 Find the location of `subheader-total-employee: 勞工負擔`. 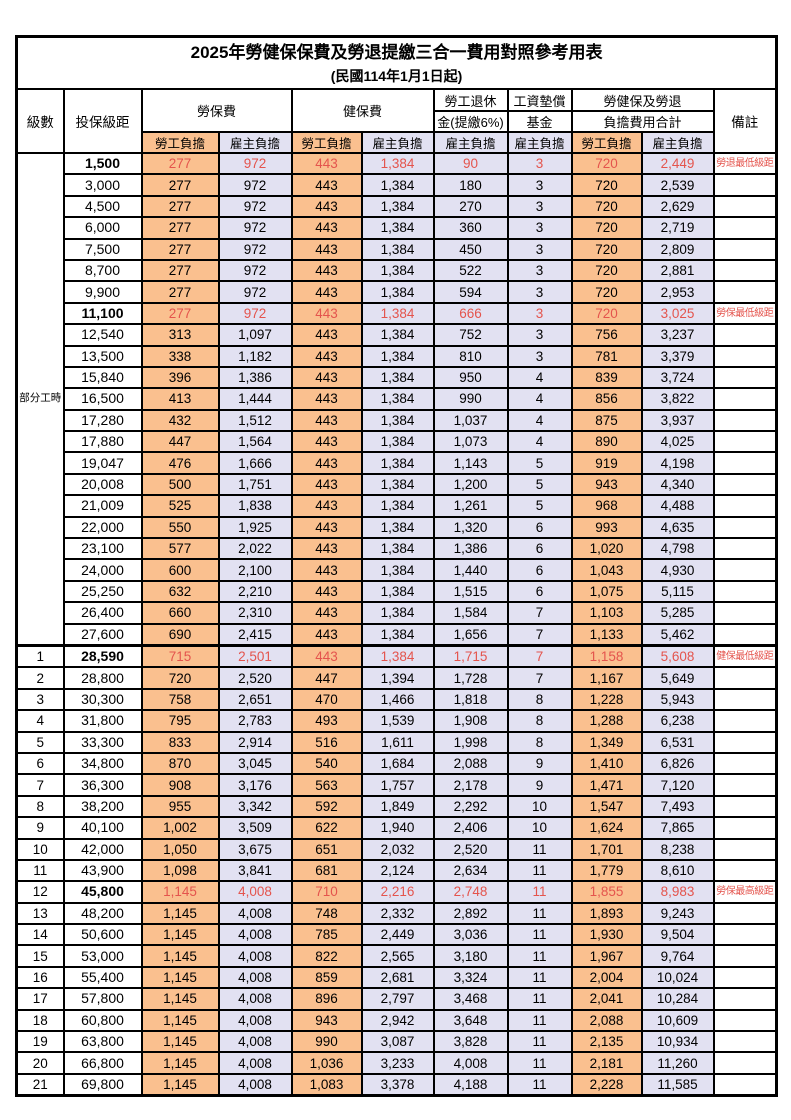

subheader-total-employee: 勞工負擔 is located at coordinates (606, 142).